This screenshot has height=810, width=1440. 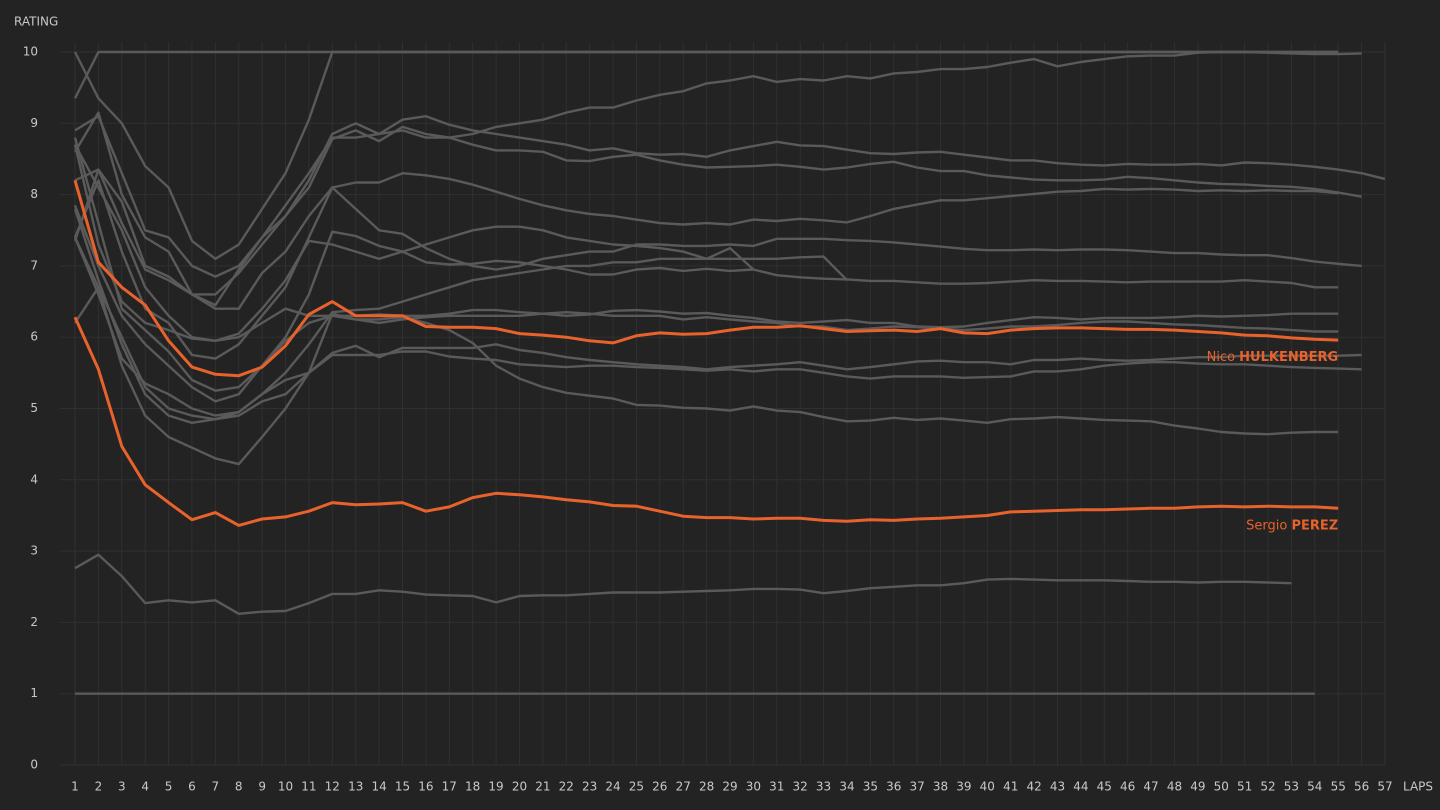 What do you see at coordinates (1267, 787) in the screenshot?
I see `x-tick-label: 52` at bounding box center [1267, 787].